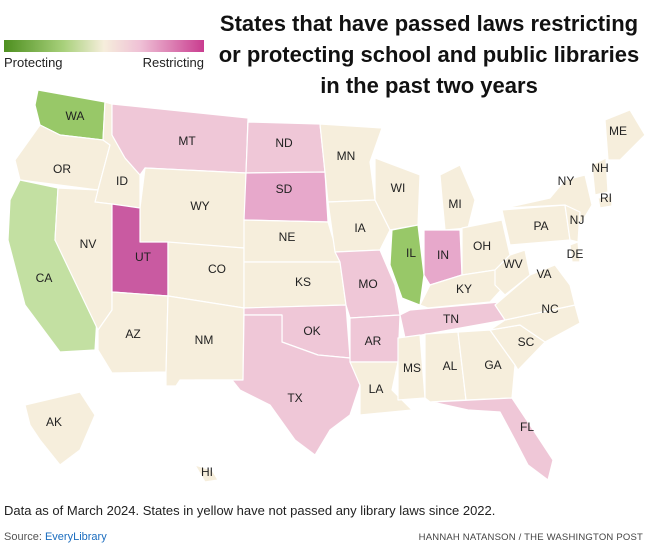 This screenshot has height=547, width=649. I want to click on legend-label-restricting: Restricting, so click(173, 62).